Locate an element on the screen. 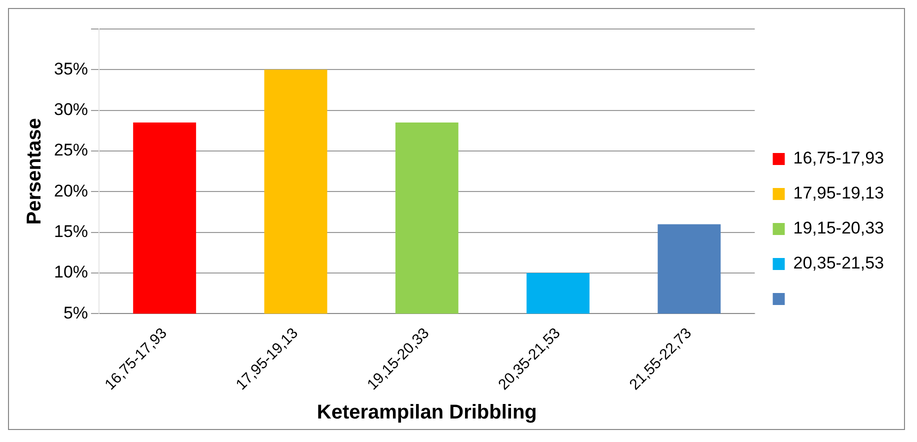 This screenshot has height=442, width=917. legend-label: 20,35-21,53 is located at coordinates (838, 263).